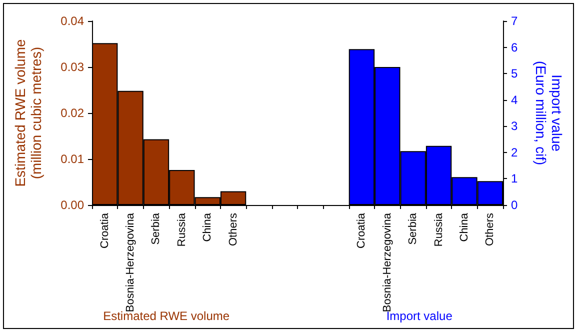  I want to click on y2-tick-label: 4, so click(514, 99).